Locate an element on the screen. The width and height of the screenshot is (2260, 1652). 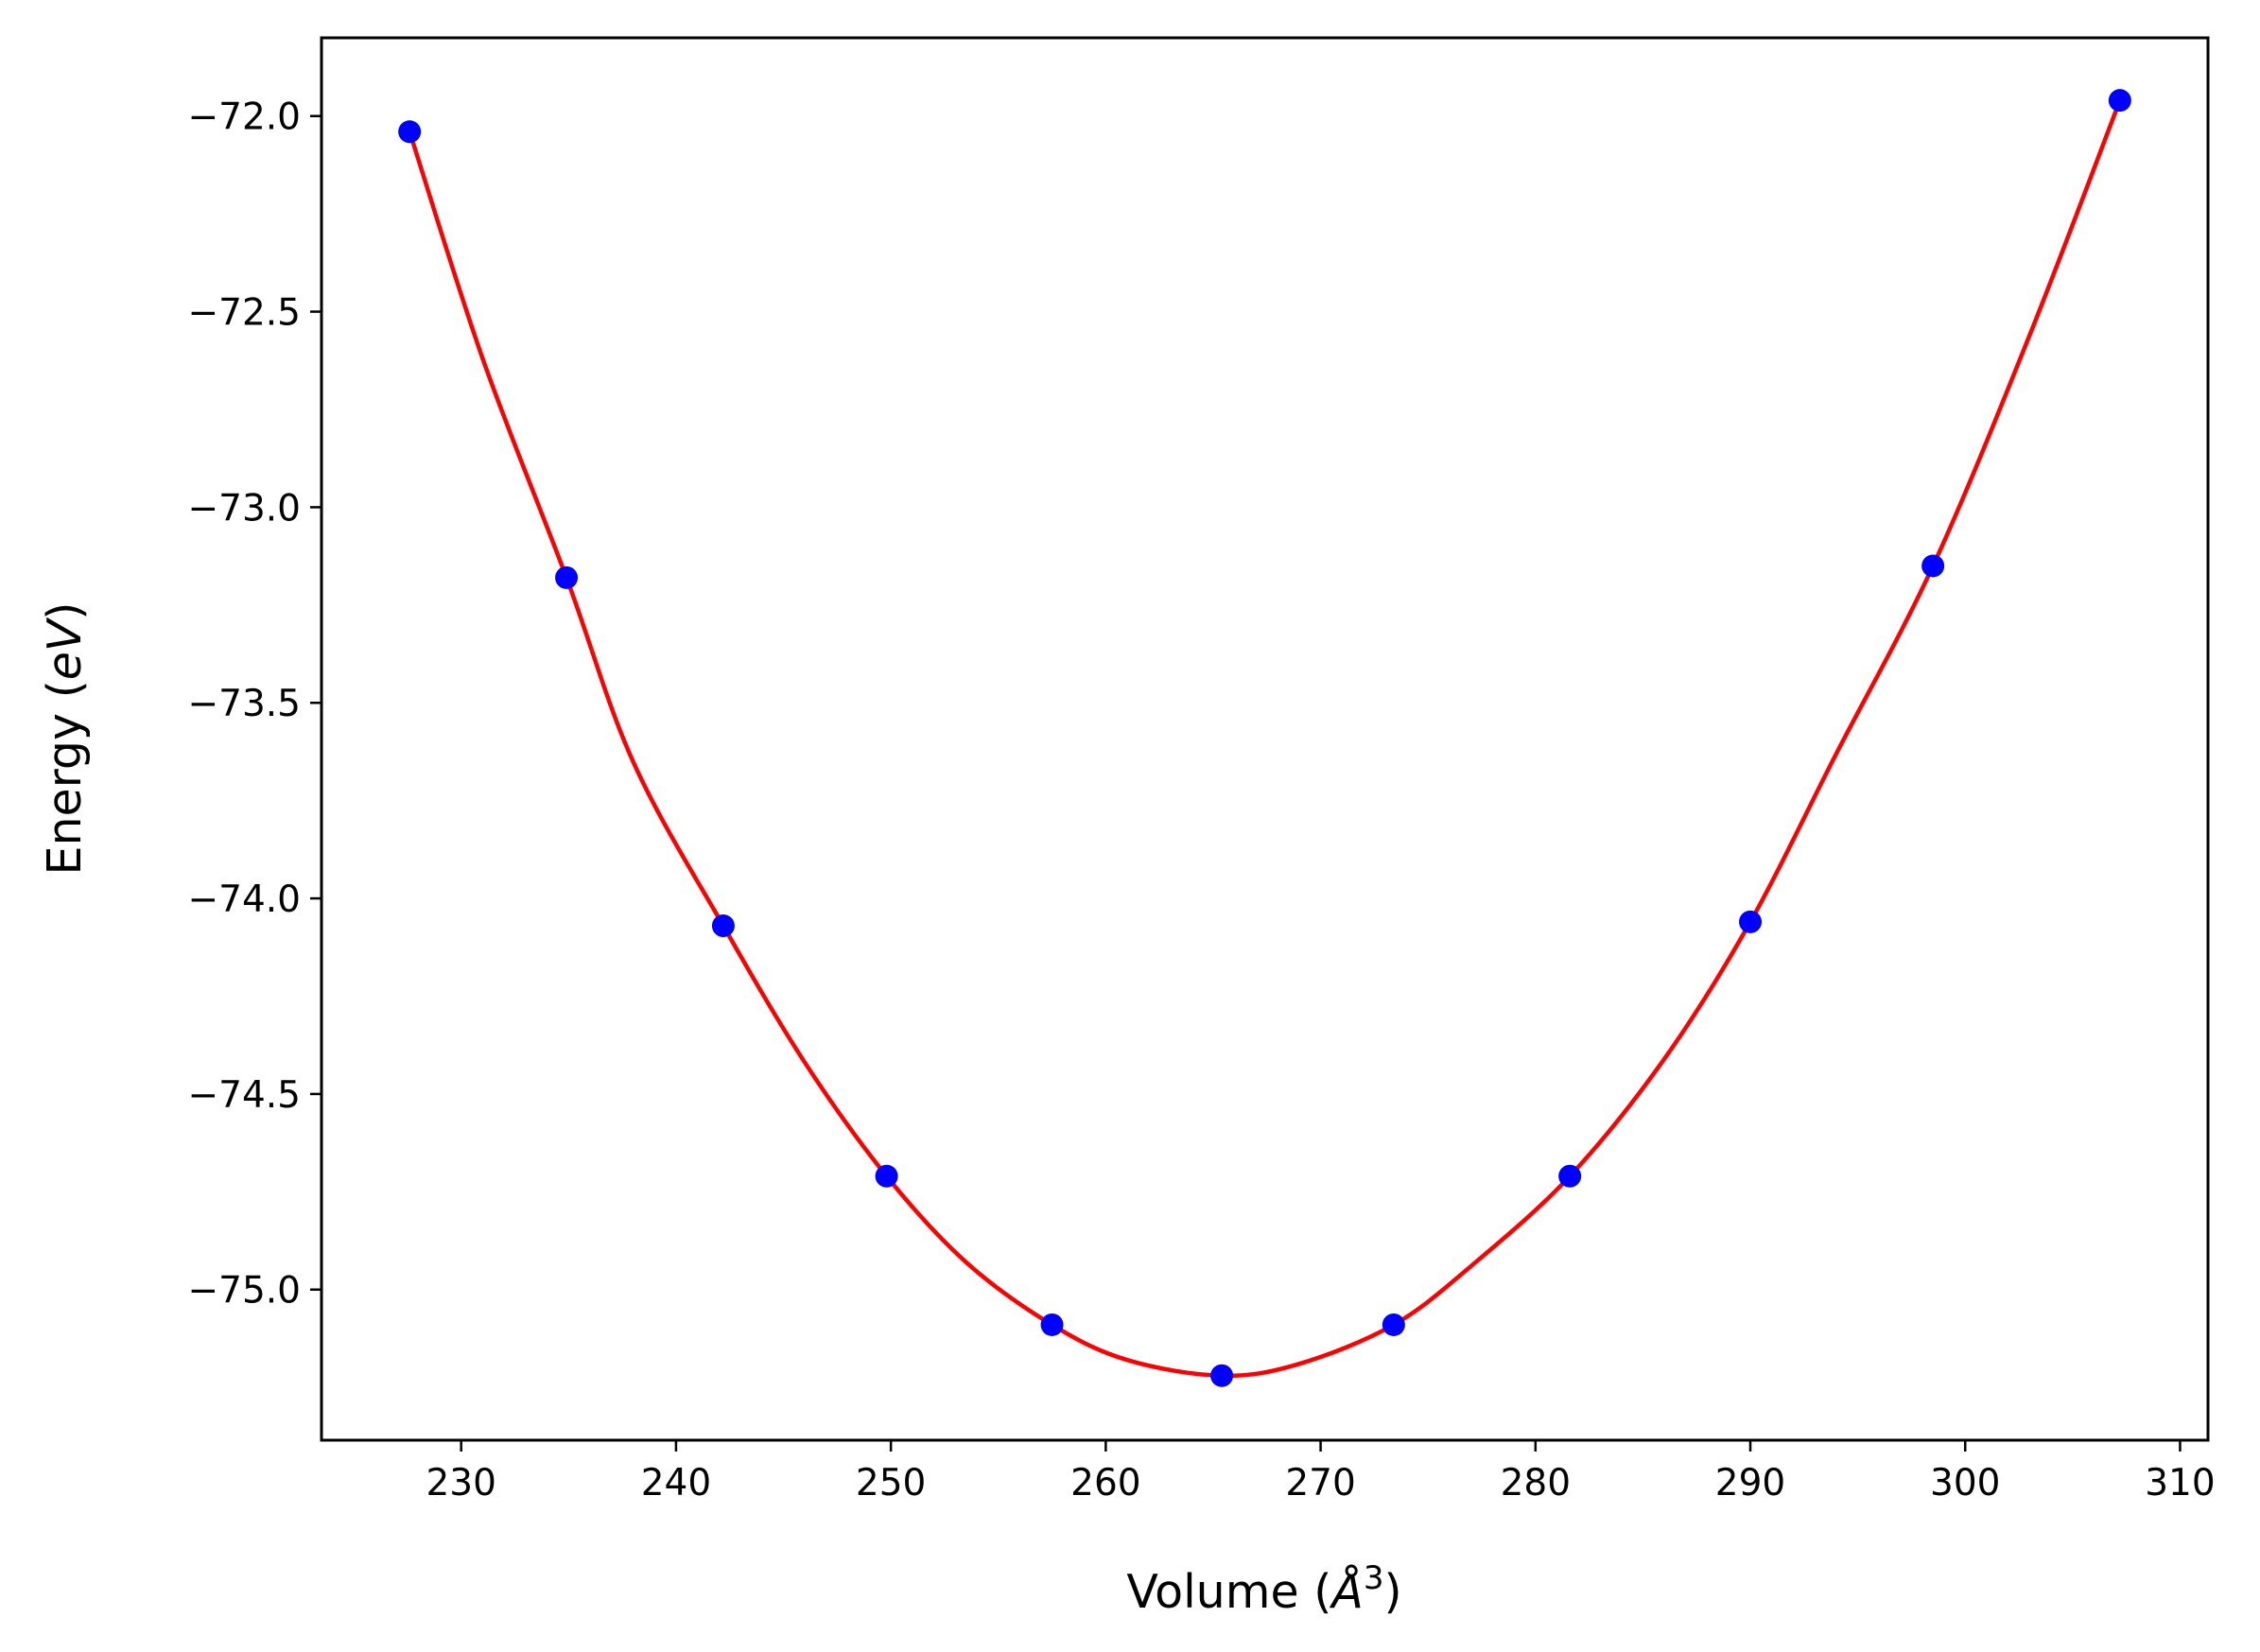
y-axis-ticks: −72.0 −72.5 −73.0 −73.5 −74.0 −74.5 −75.0 is located at coordinates (254, 705).